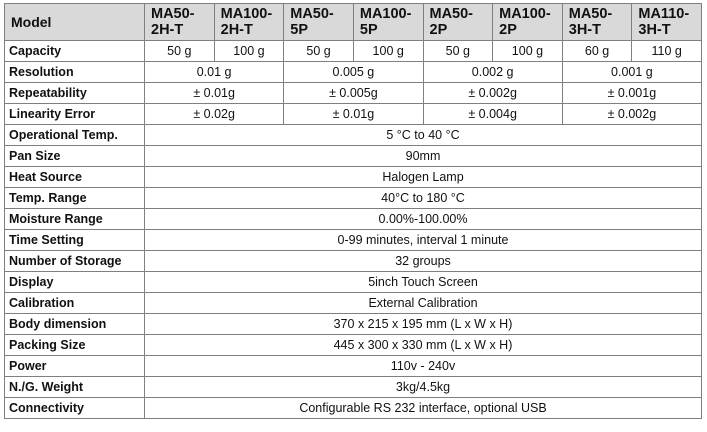 The width and height of the screenshot is (707, 432). I want to click on spec-row: Operational Temp. 5 °C to 40 °C, so click(353, 135).